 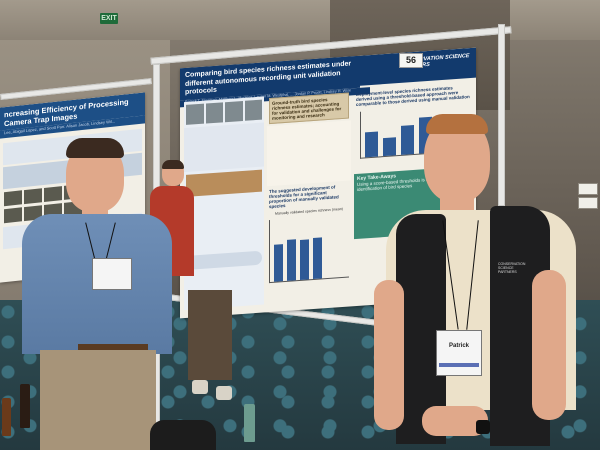 I want to click on name-badge, so click(x=112, y=274).